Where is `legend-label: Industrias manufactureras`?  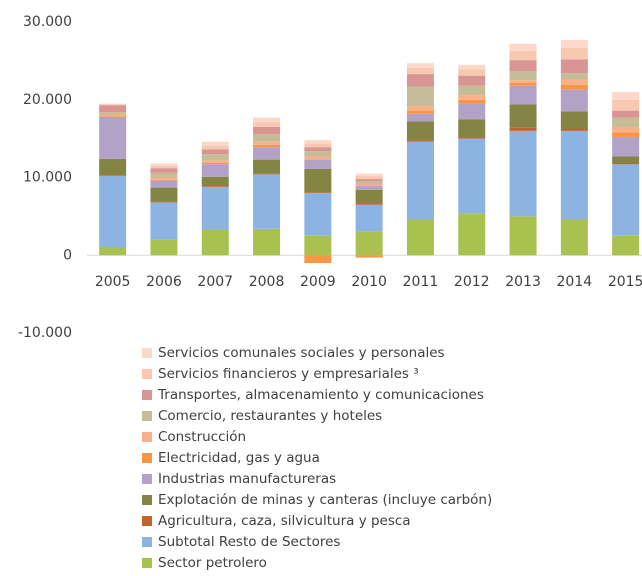 legend-label: Industrias manufactureras is located at coordinates (247, 479).